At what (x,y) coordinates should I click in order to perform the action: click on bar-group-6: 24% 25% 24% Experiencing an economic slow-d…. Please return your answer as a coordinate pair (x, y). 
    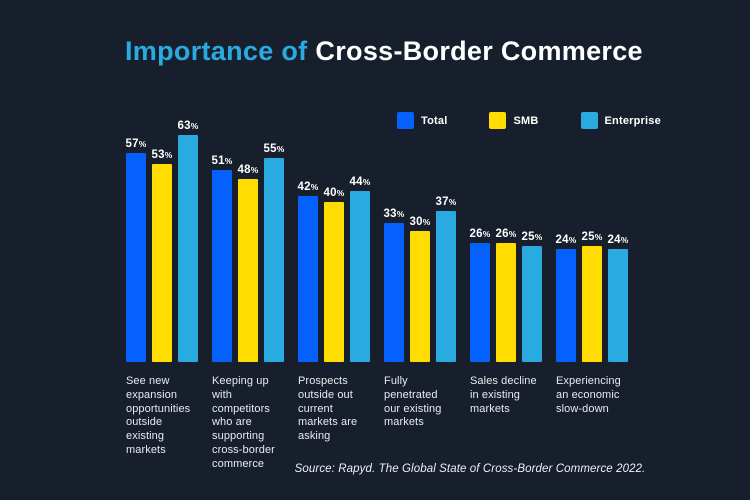
    Looking at the image, I should click on (599, 300).